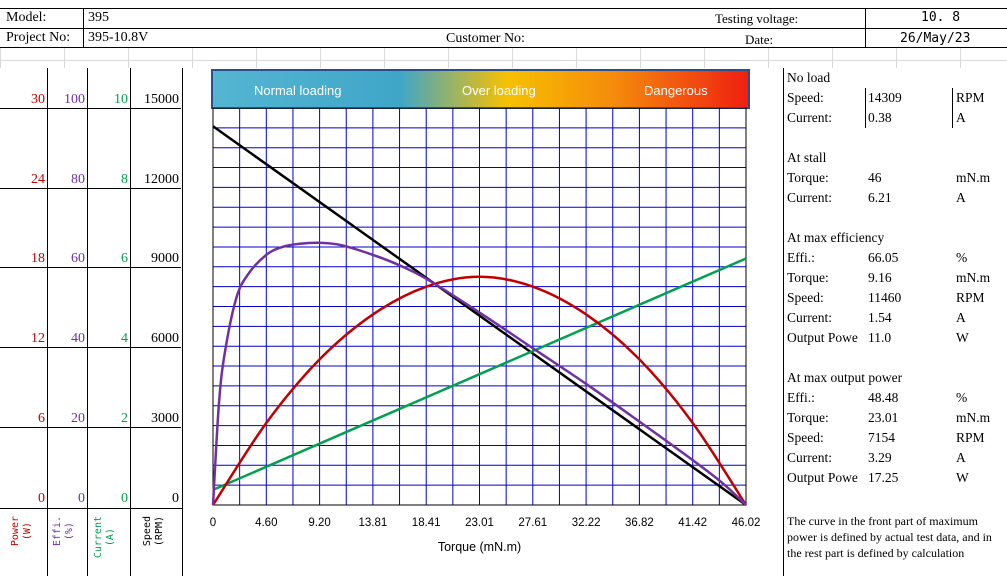  I want to click on current-axis-name: Current (A), so click(104, 537).